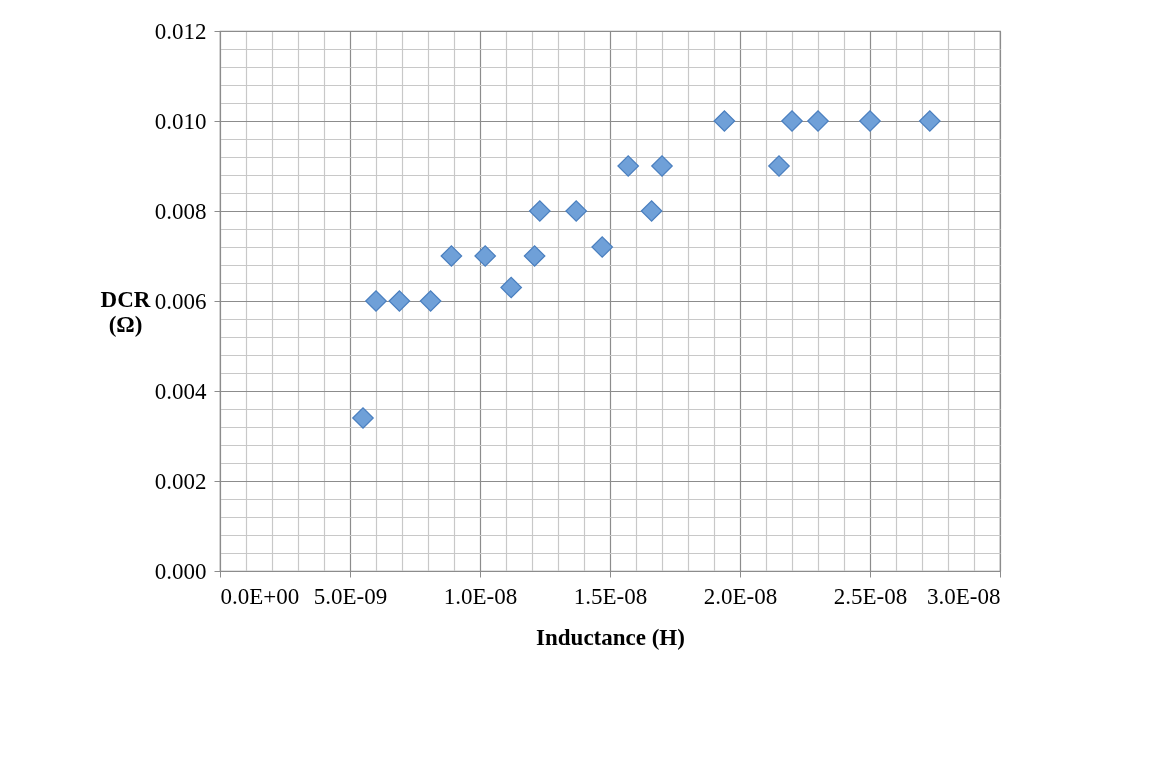  What do you see at coordinates (180, 301) in the screenshot?
I see `y-tick-label: 0.006` at bounding box center [180, 301].